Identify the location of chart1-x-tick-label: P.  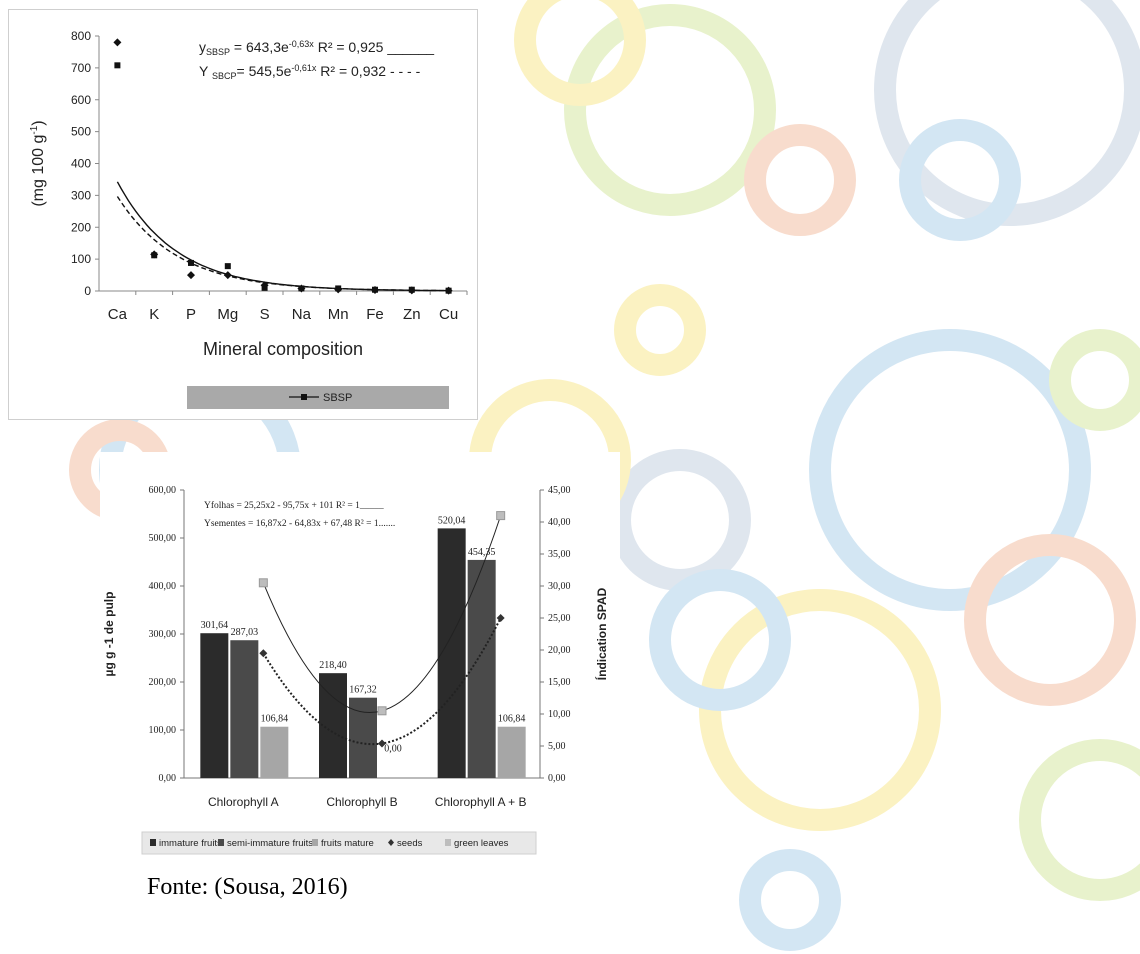
(191, 314).